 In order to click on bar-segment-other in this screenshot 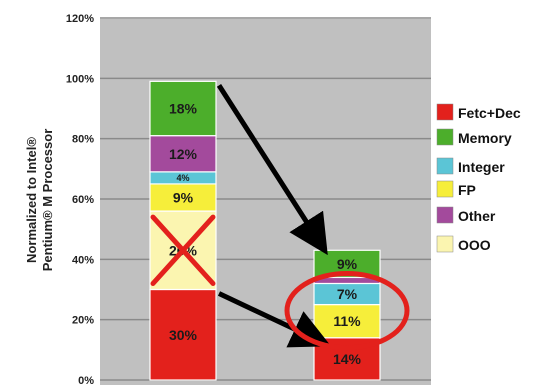, I will do `click(183, 154)`.